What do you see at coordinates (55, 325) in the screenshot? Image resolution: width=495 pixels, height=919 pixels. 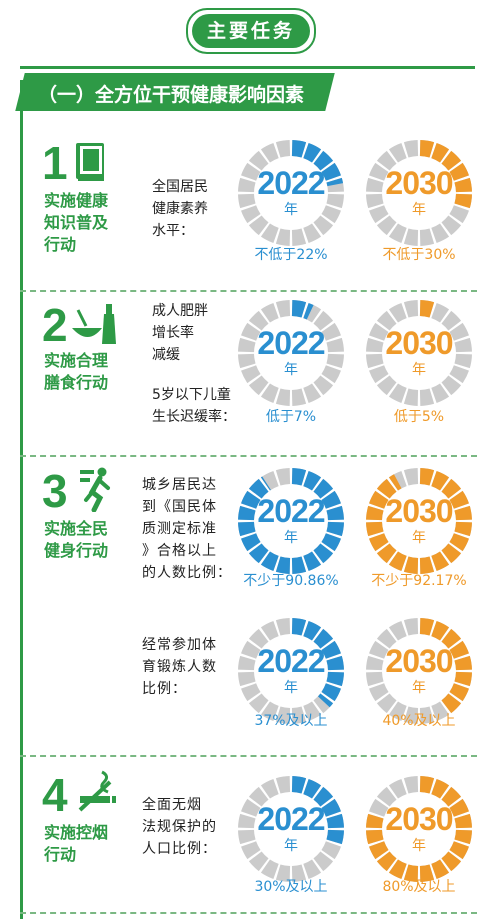 I see `action-number: 2` at bounding box center [55, 325].